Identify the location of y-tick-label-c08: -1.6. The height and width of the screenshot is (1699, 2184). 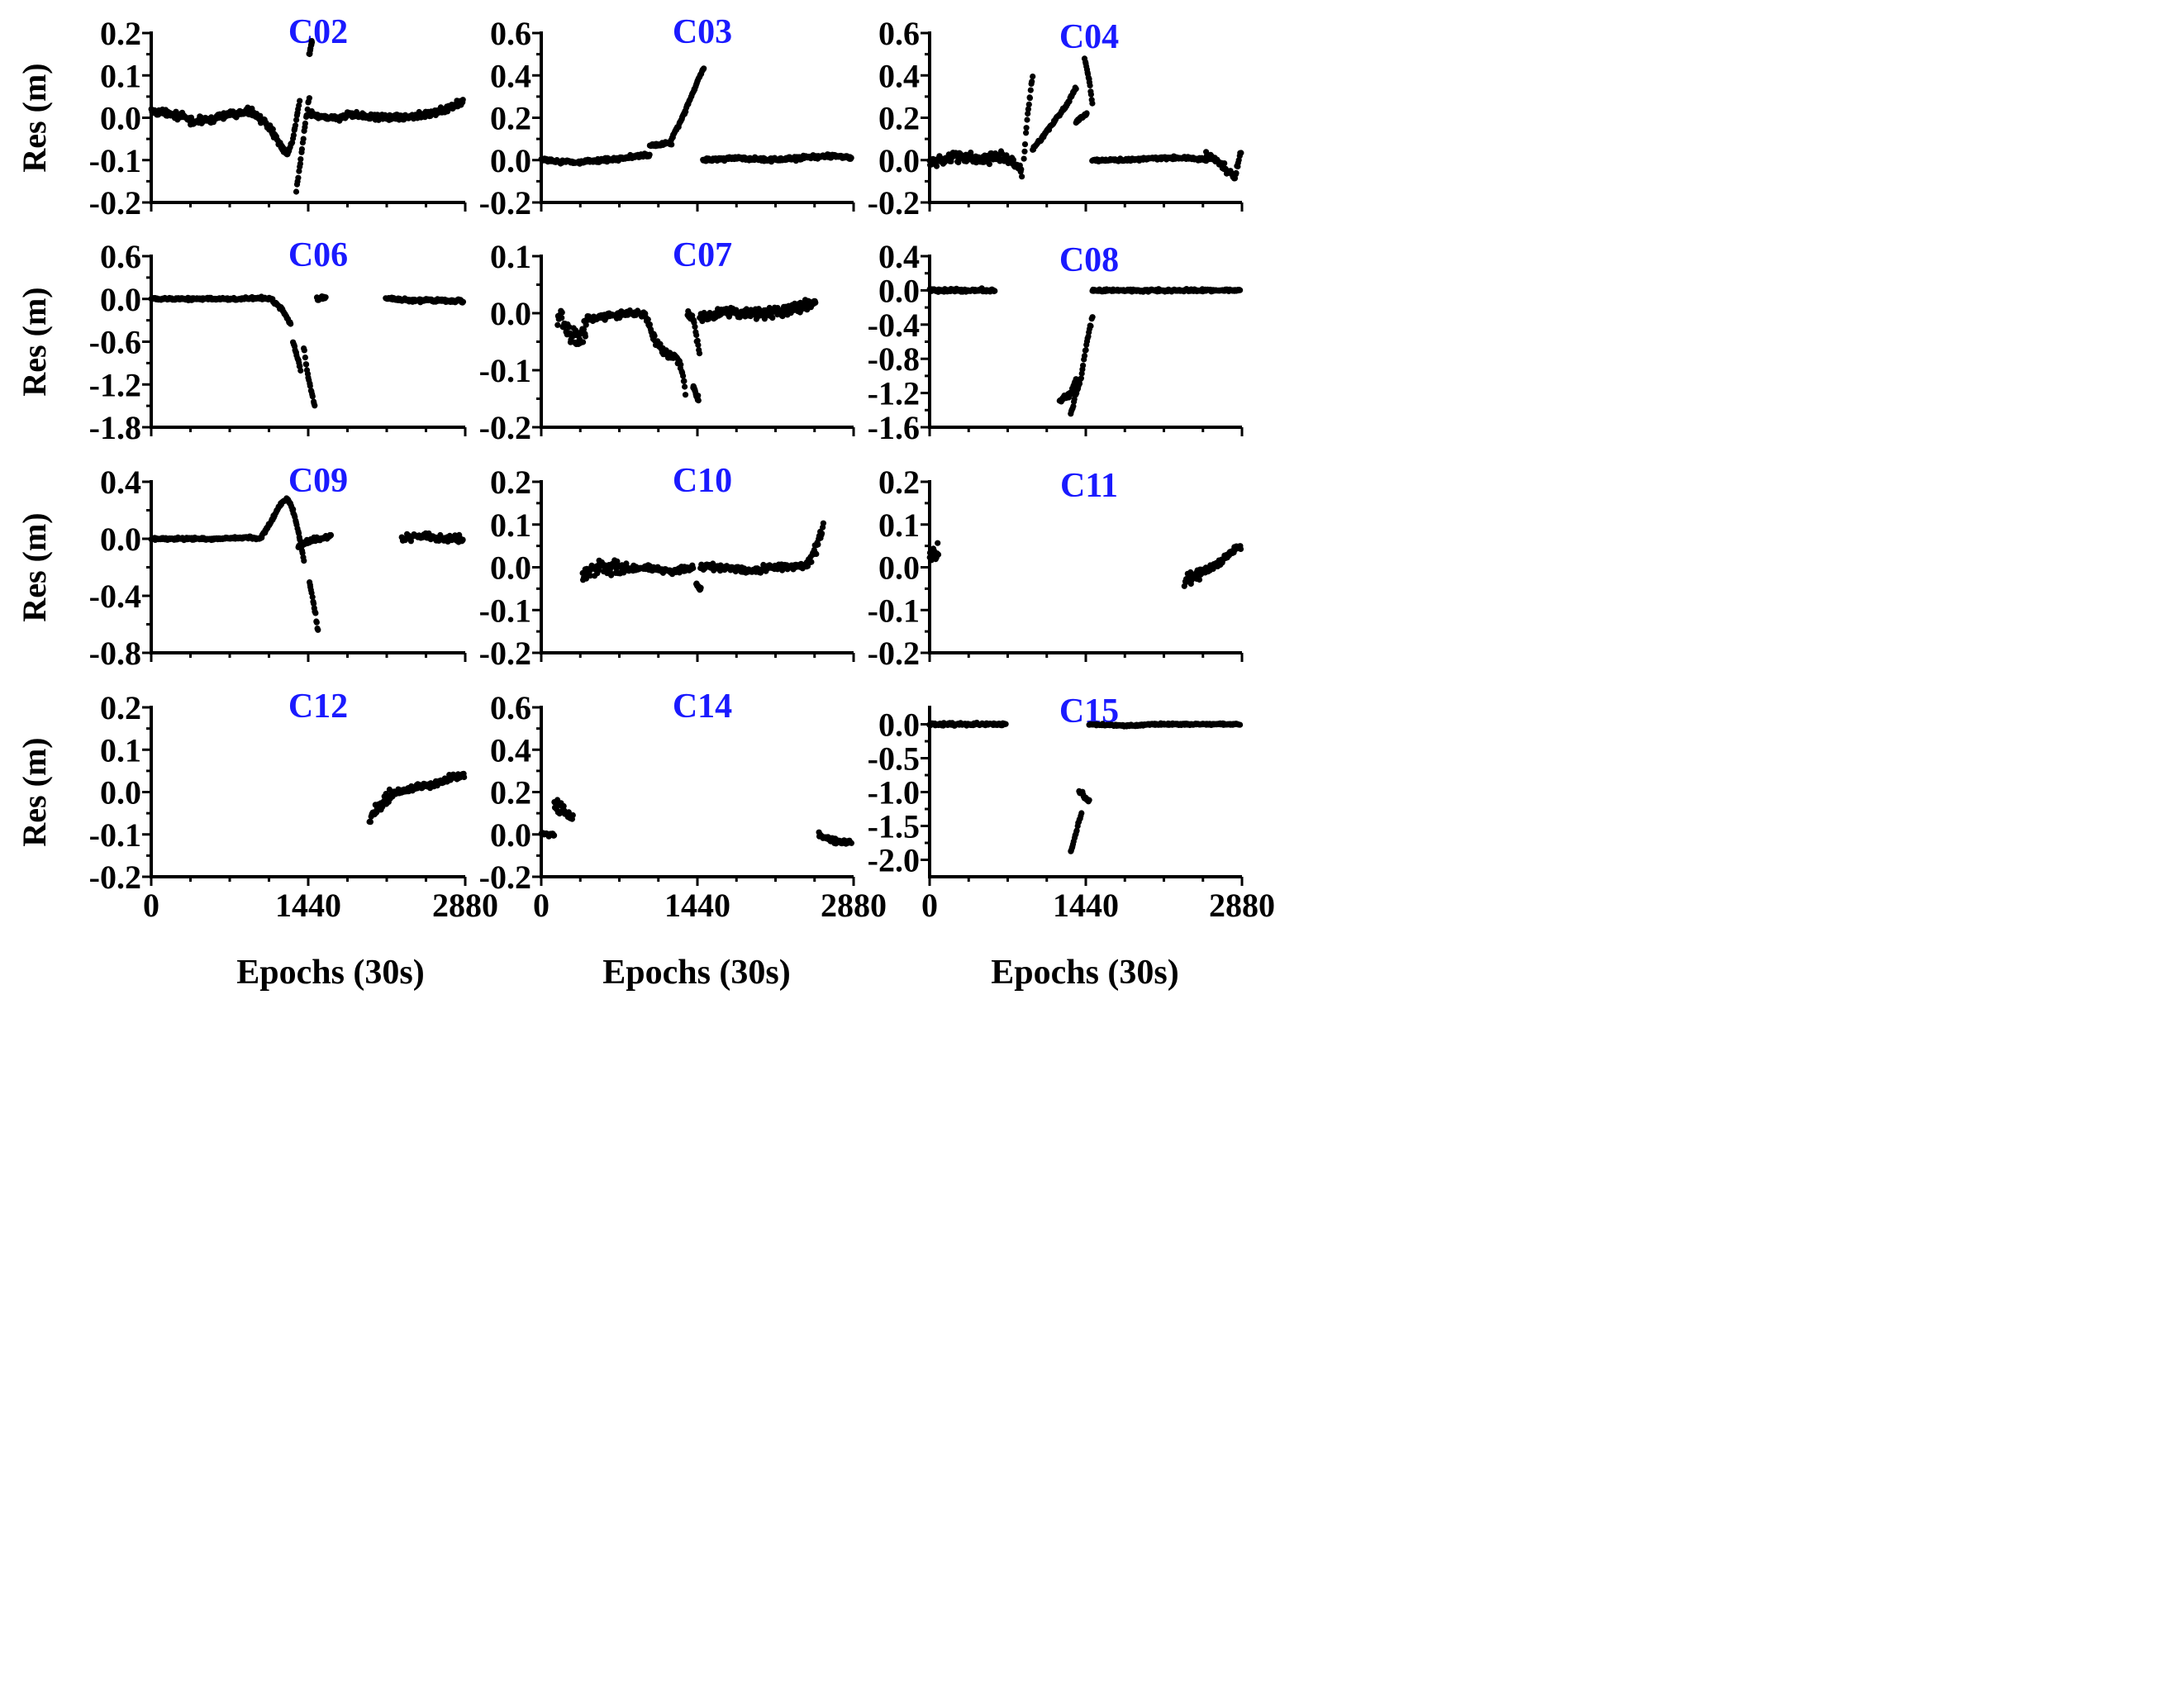
(894, 427).